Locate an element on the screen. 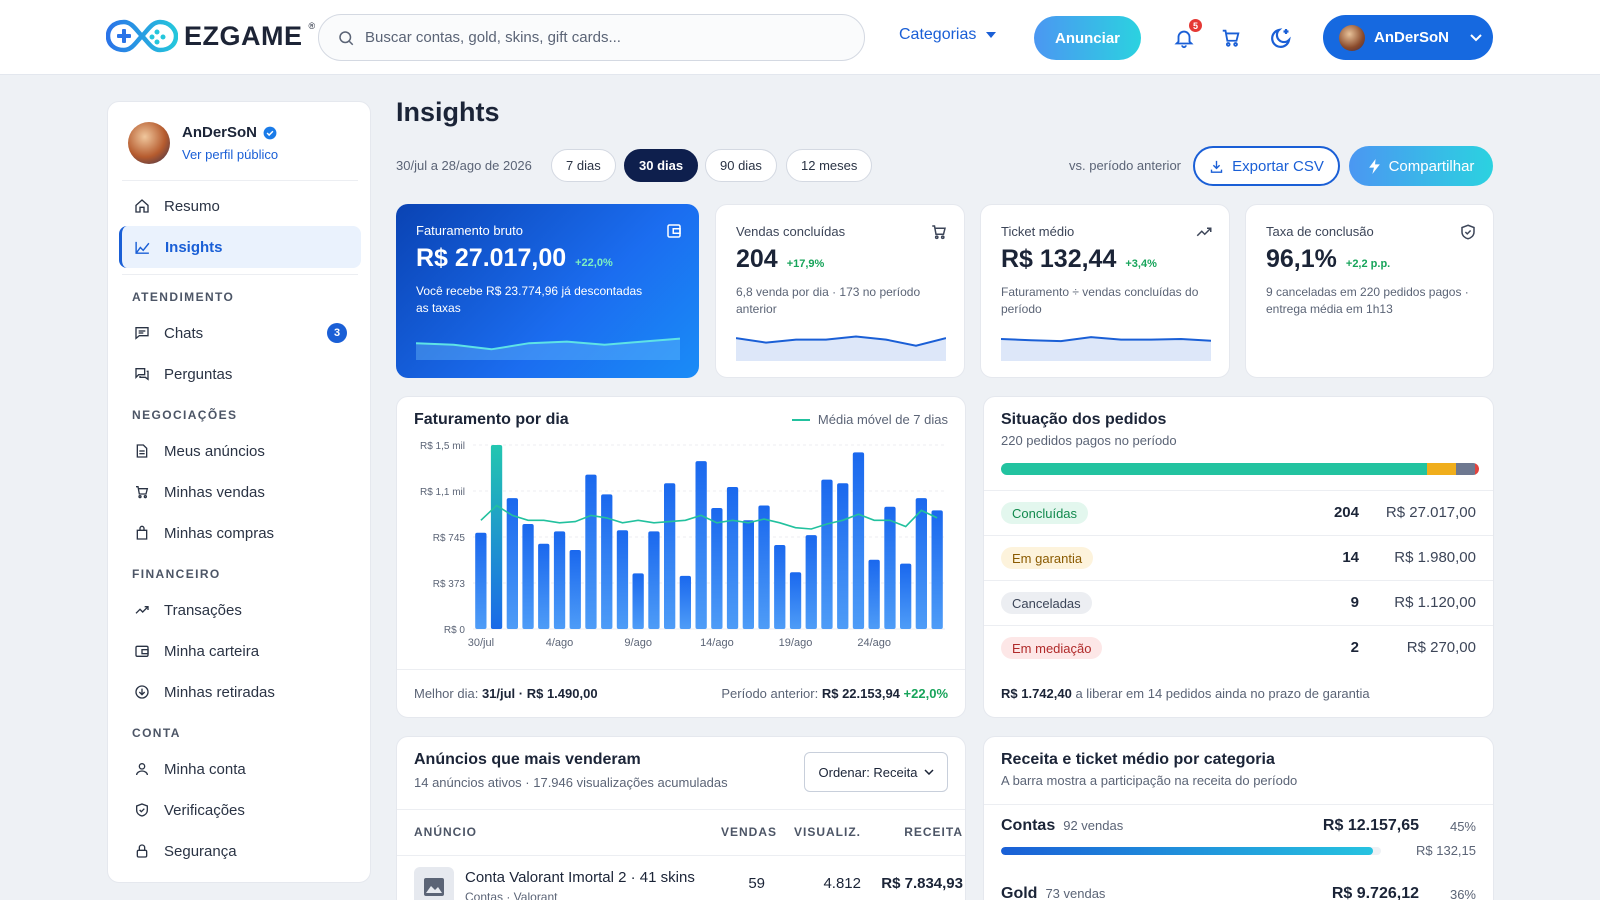 The height and width of the screenshot is (900, 1600). status-row: Canceladas 9 R$ 1.120,00 is located at coordinates (1238, 602).